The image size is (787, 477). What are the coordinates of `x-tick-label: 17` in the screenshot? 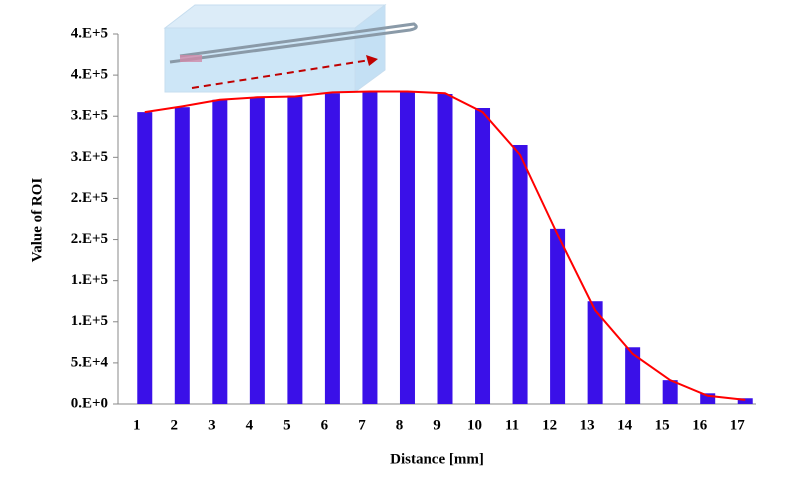 It's located at (738, 425).